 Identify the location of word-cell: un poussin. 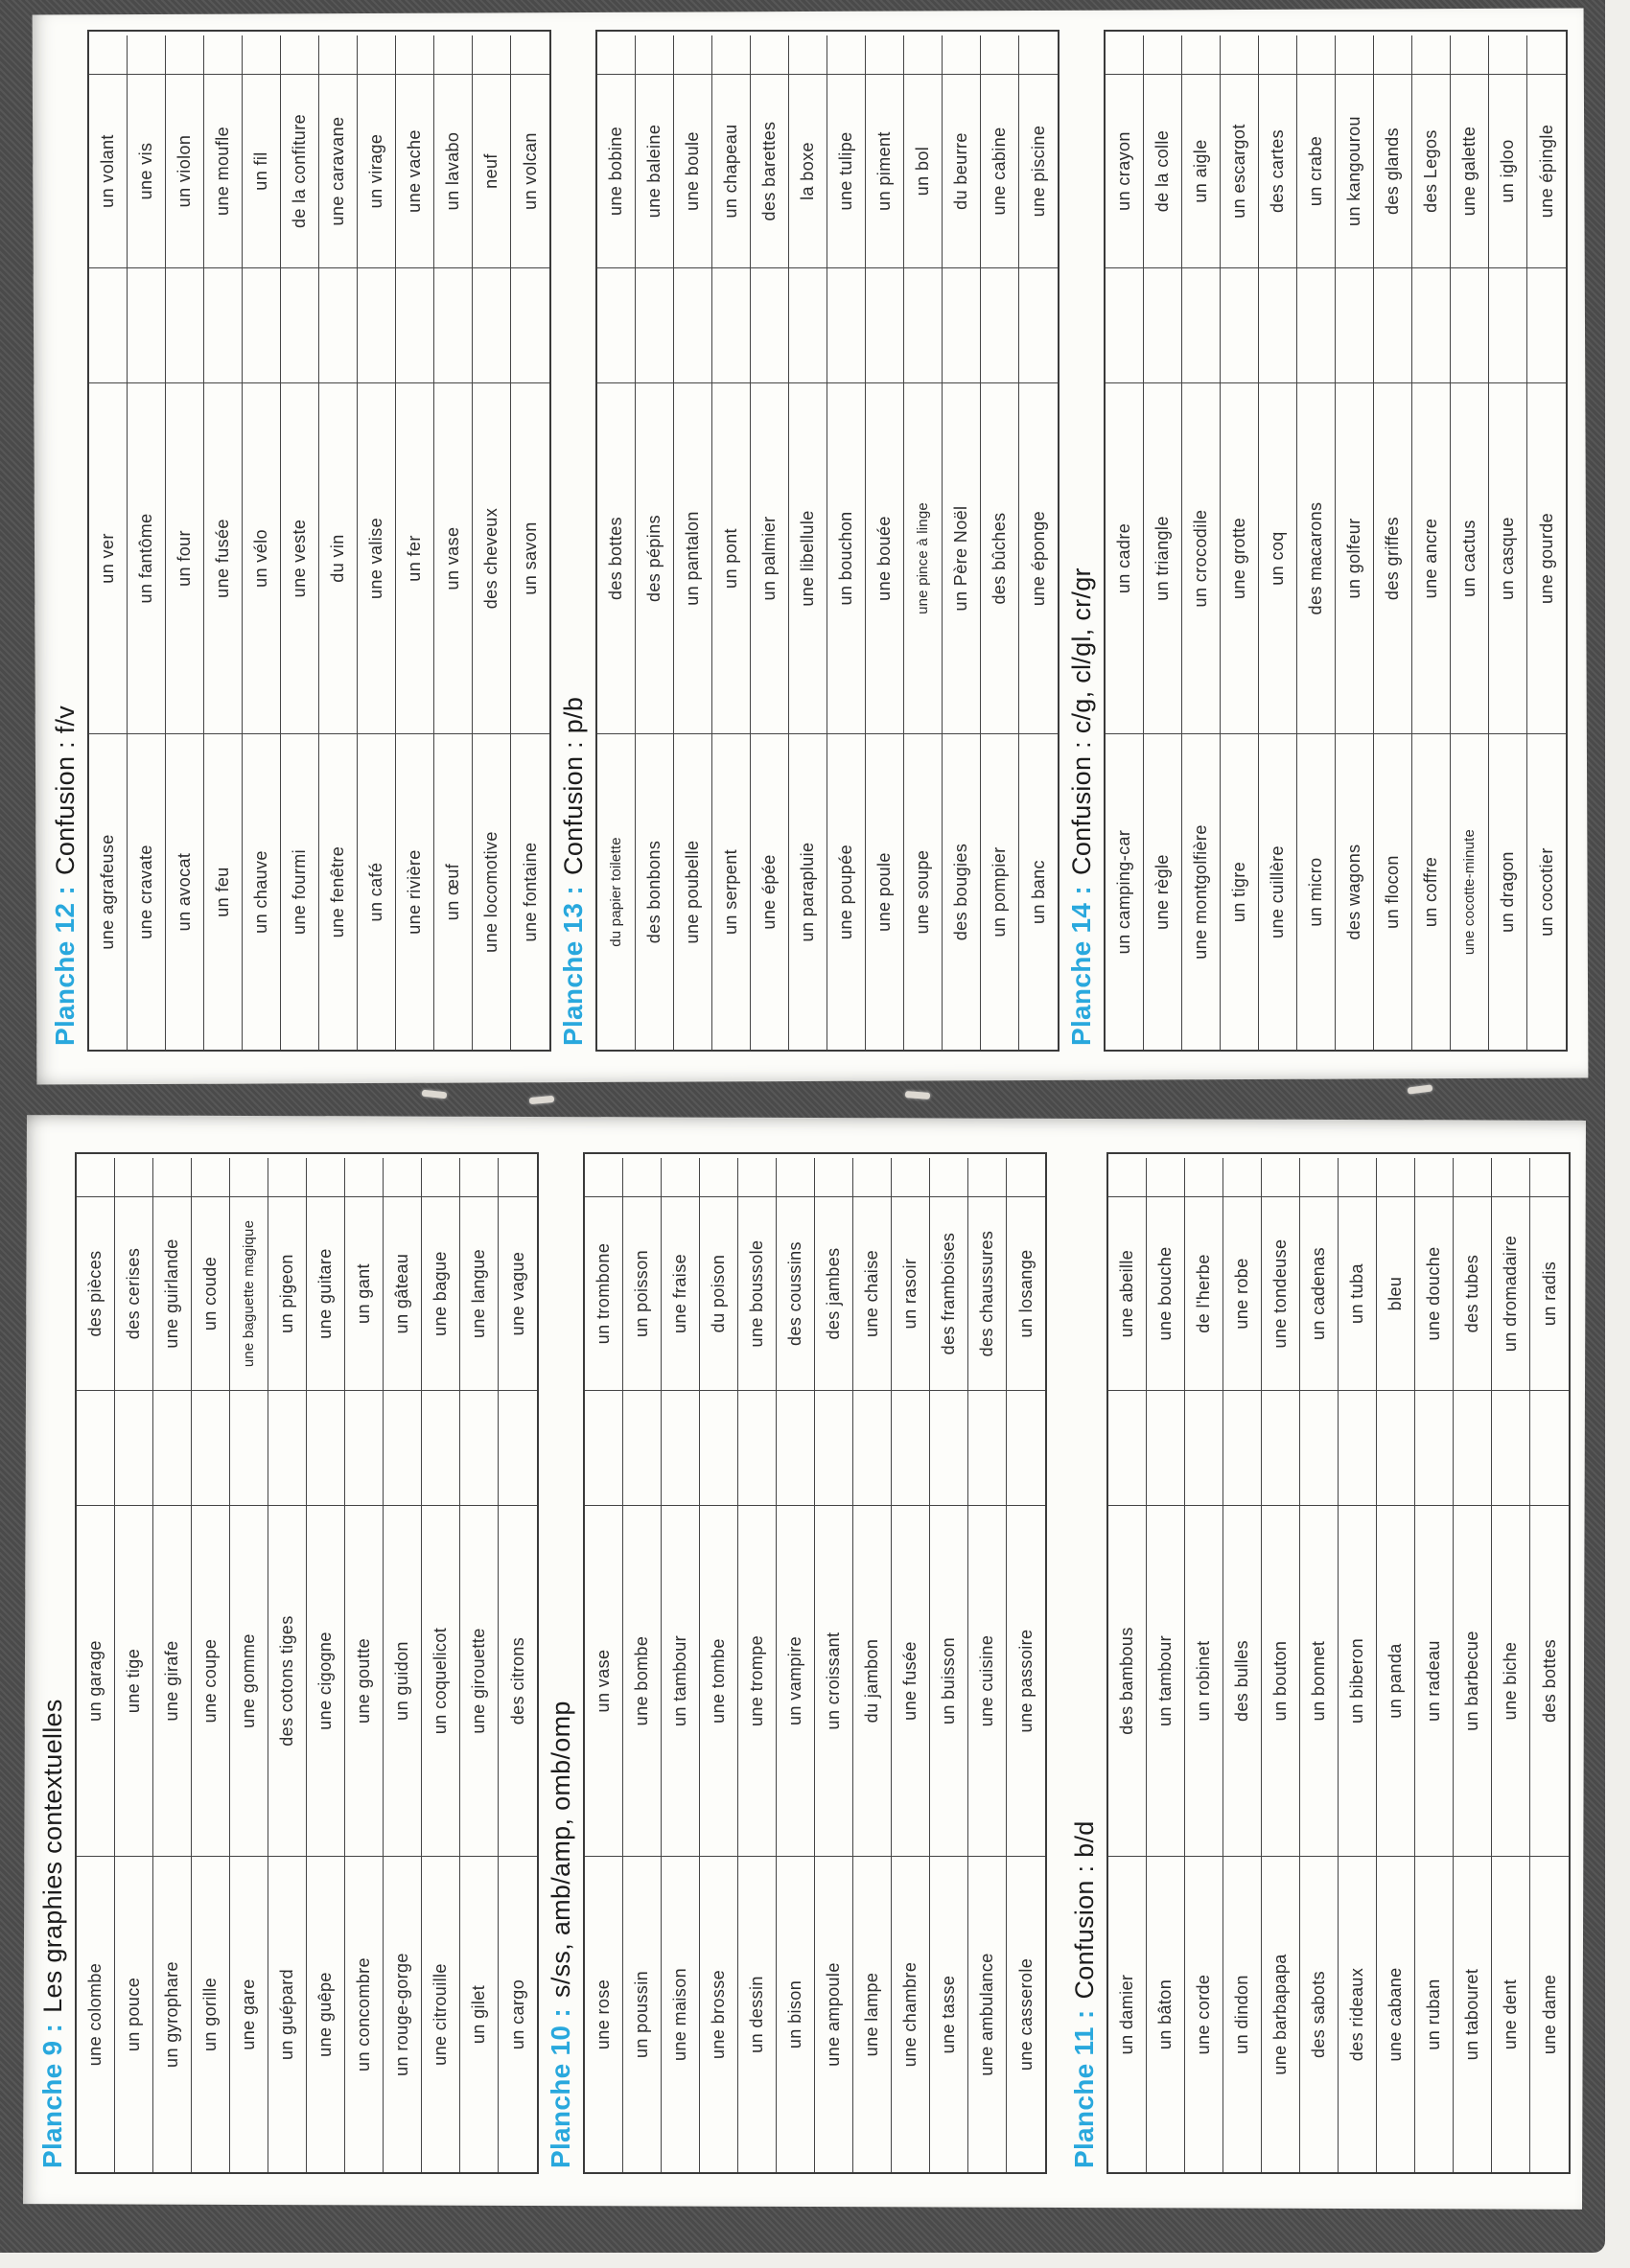
(642, 2014).